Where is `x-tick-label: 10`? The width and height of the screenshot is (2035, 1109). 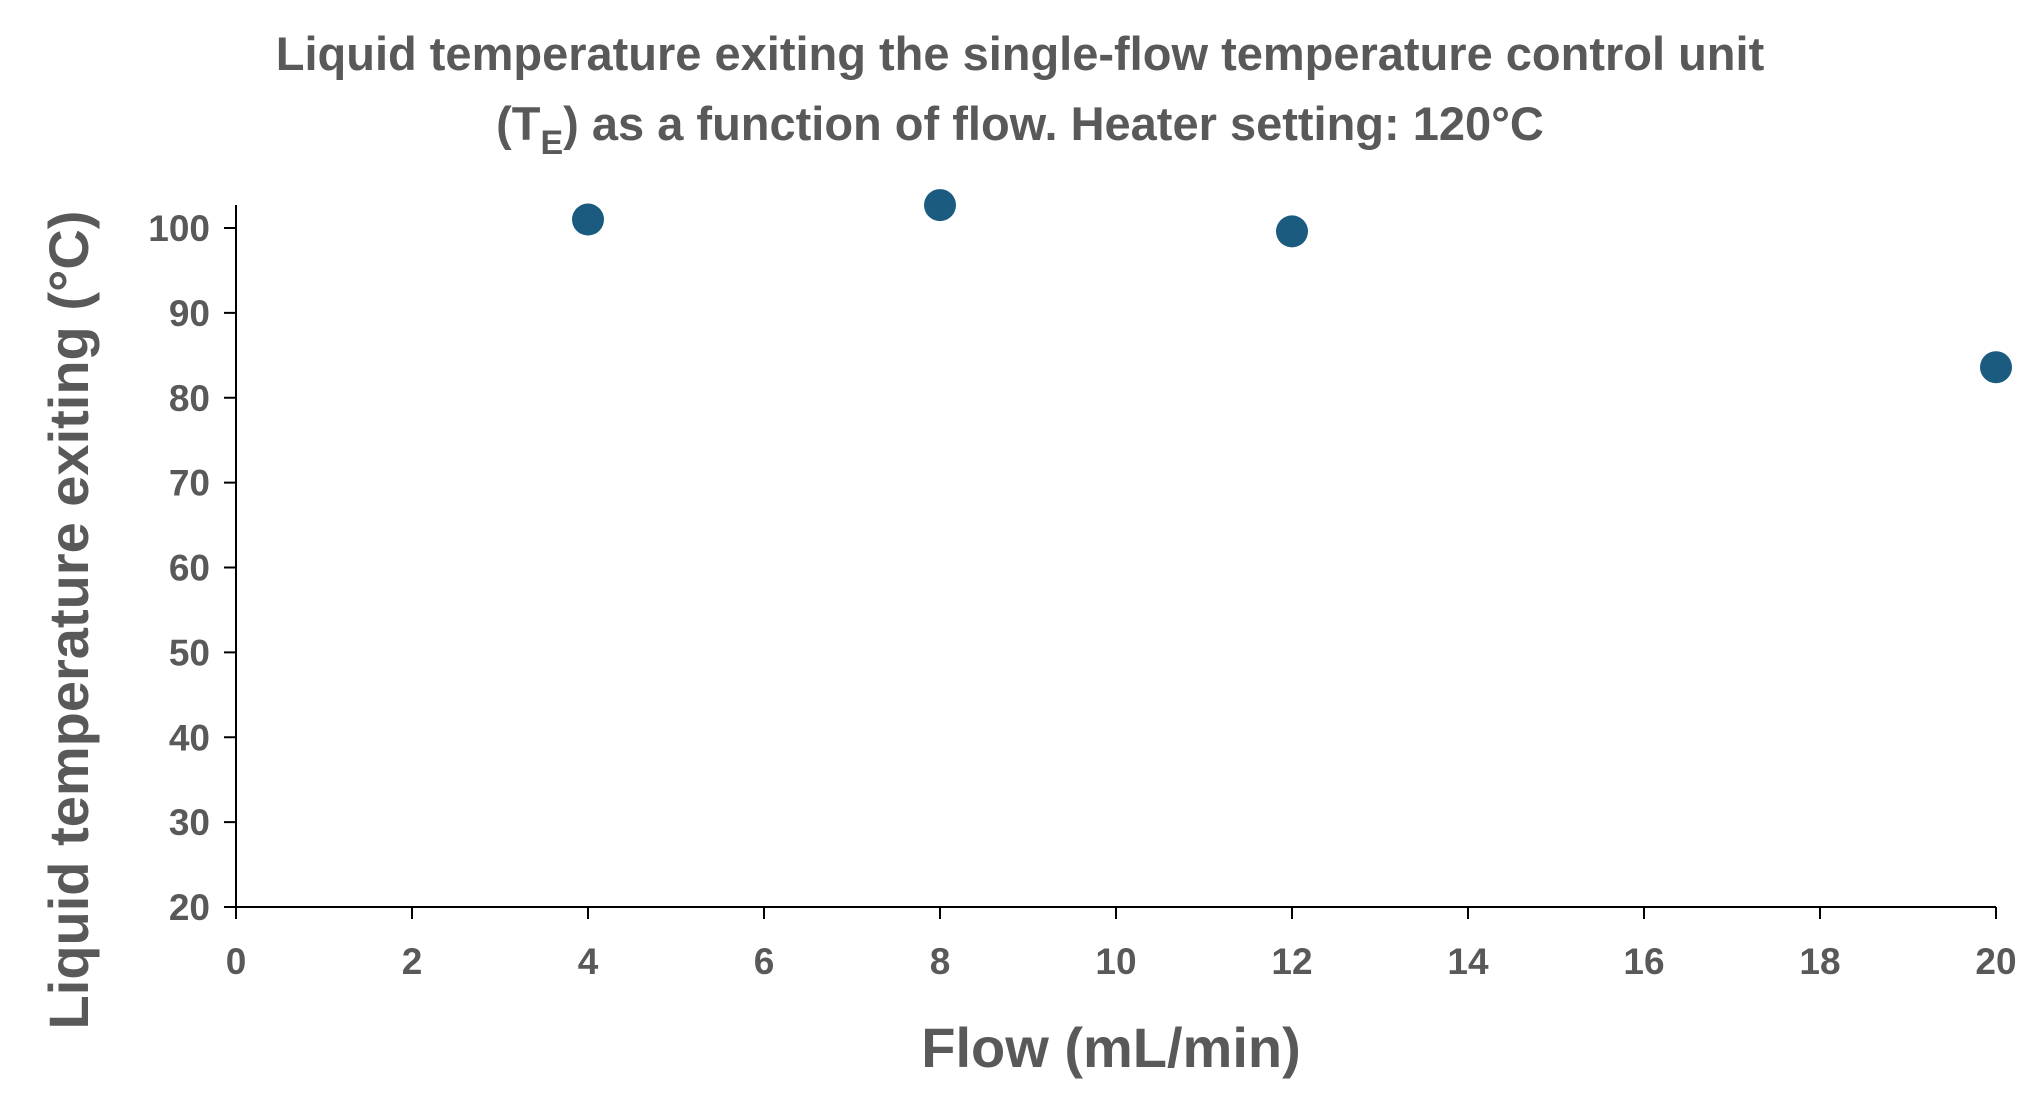
x-tick-label: 10 is located at coordinates (1115, 961).